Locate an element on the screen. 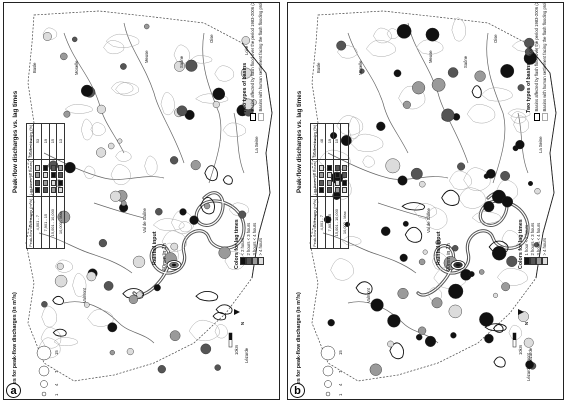  basin-swatch is located at coordinates (545, 117).